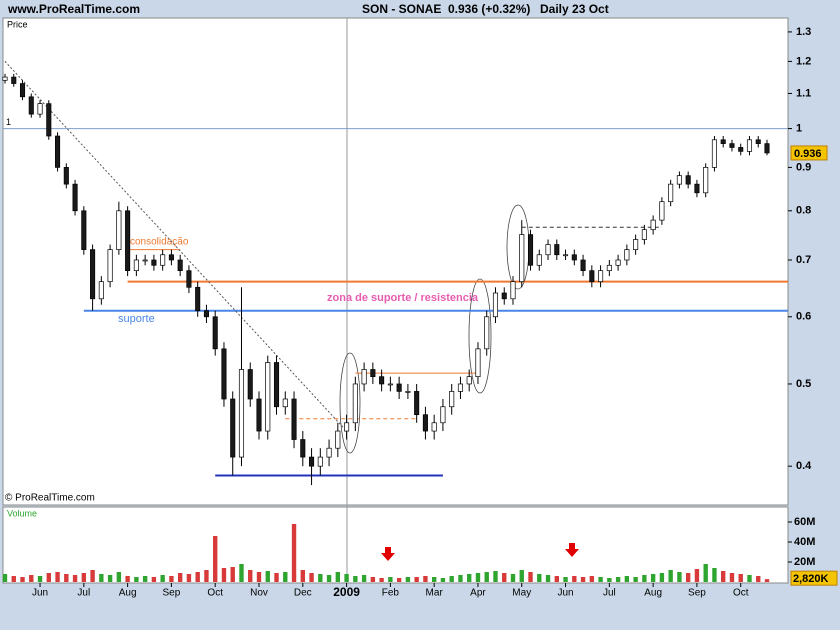  Describe the element at coordinates (804, 466) in the screenshot. I see `y-tick-label: 0.4` at that location.